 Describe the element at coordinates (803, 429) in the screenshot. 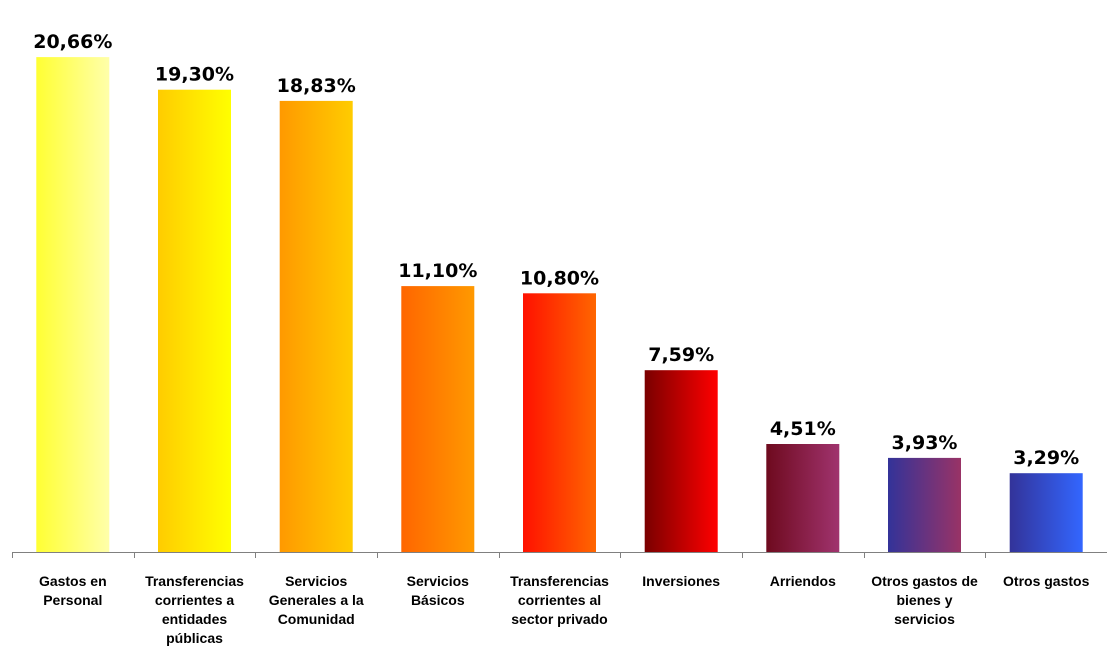

I see `data-label: 4,51%` at that location.